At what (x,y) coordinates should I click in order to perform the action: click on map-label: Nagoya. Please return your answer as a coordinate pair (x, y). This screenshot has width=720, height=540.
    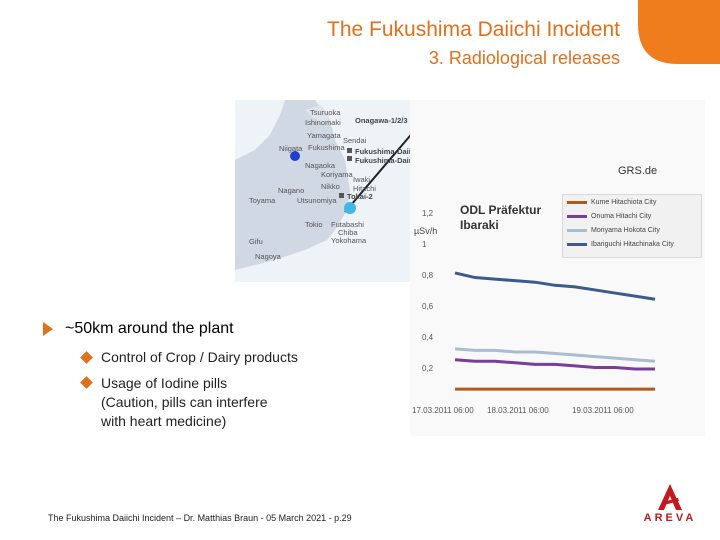
    Looking at the image, I should click on (268, 256).